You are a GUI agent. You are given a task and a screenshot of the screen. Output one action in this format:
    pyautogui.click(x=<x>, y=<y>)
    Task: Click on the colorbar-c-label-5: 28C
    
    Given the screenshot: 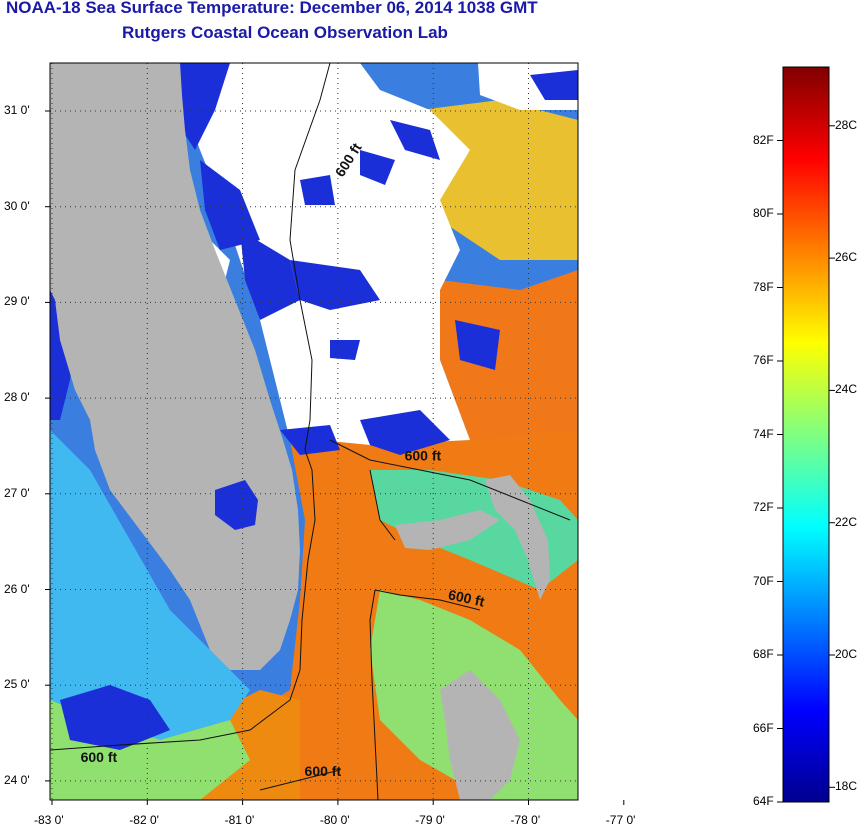 What is the action you would take?
    pyautogui.click(x=846, y=124)
    